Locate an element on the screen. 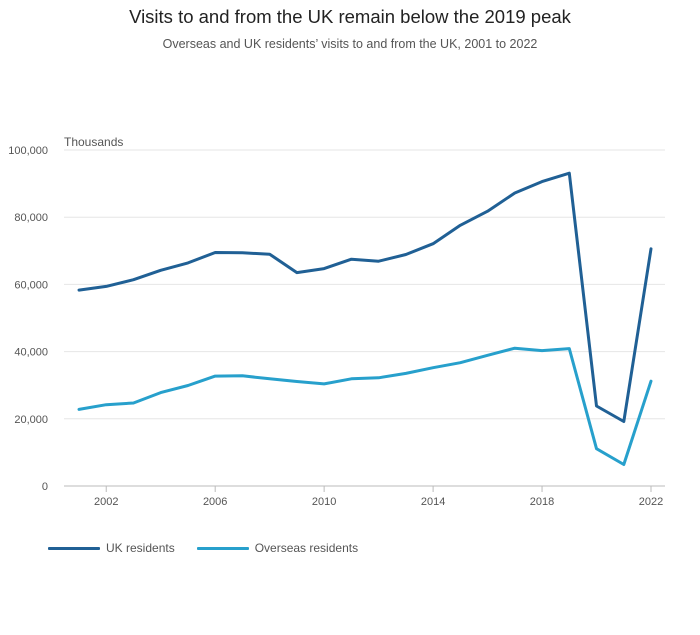  legend-swatch-uk-residents is located at coordinates (74, 548).